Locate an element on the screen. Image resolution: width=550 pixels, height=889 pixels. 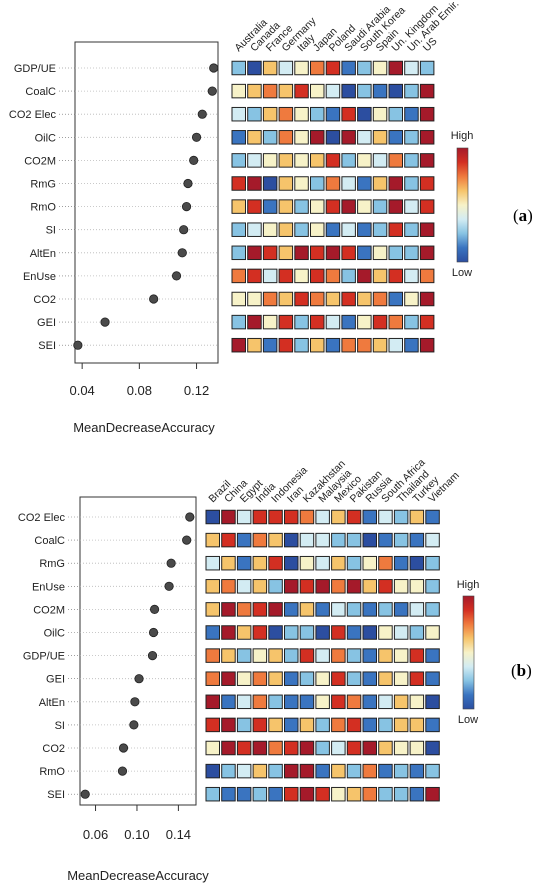
color-legend-bar is located at coordinates (468, 652).